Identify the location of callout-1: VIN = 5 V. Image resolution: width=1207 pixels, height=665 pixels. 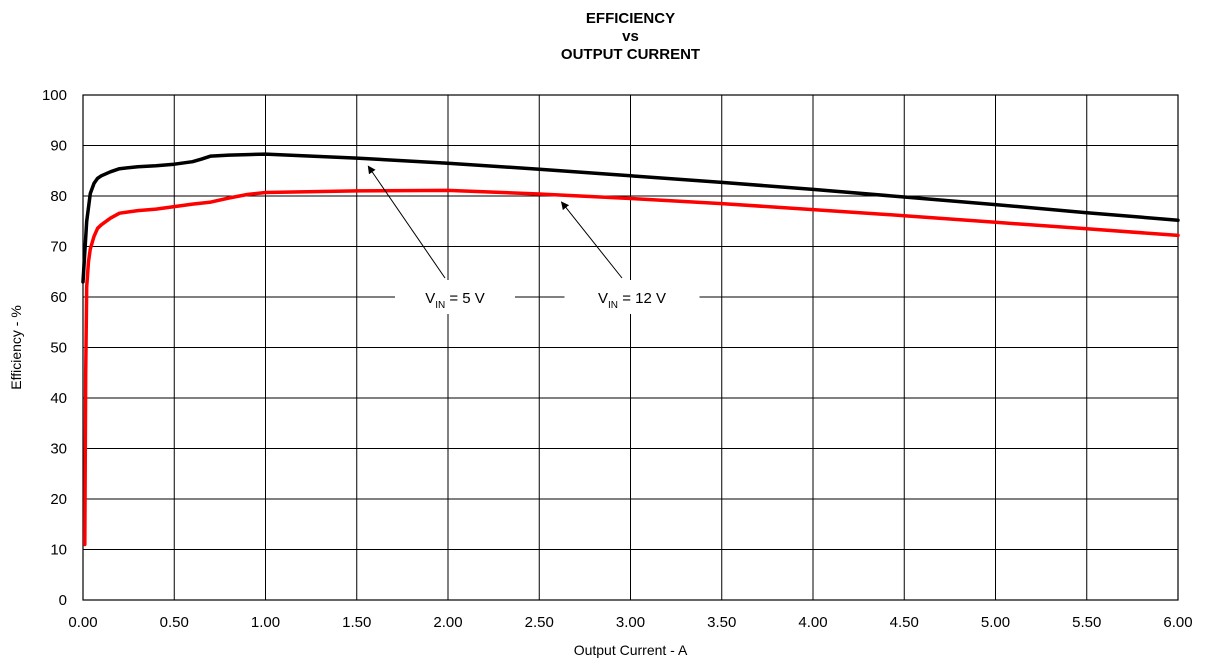
(441, 239).